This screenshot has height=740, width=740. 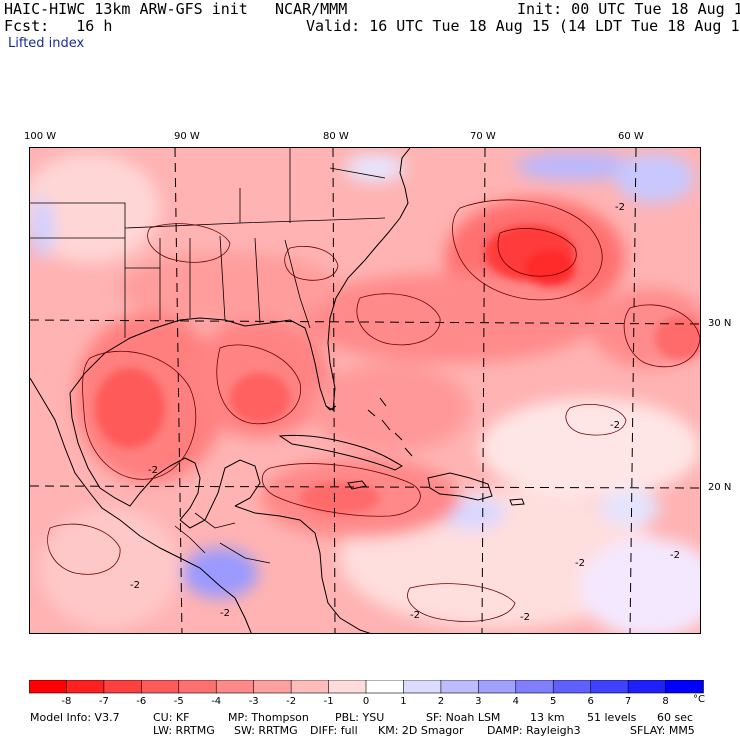 What do you see at coordinates (675, 717) in the screenshot?
I see `footer-timestep: 60 sec` at bounding box center [675, 717].